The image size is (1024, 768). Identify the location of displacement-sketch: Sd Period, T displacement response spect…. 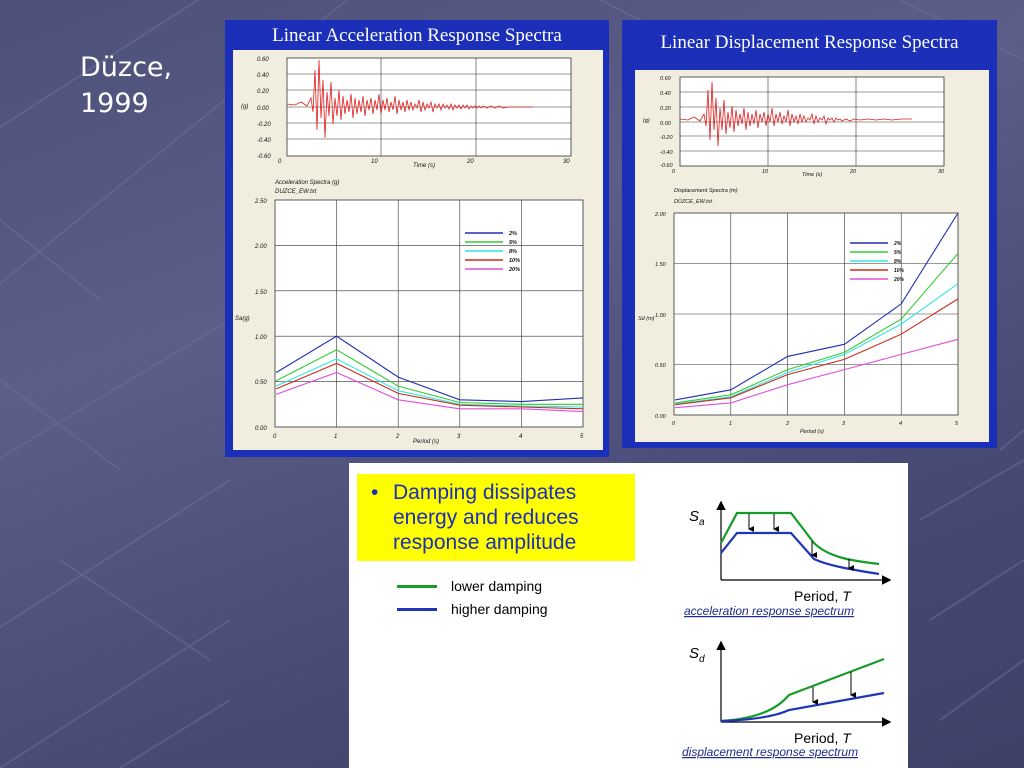
(787, 699).